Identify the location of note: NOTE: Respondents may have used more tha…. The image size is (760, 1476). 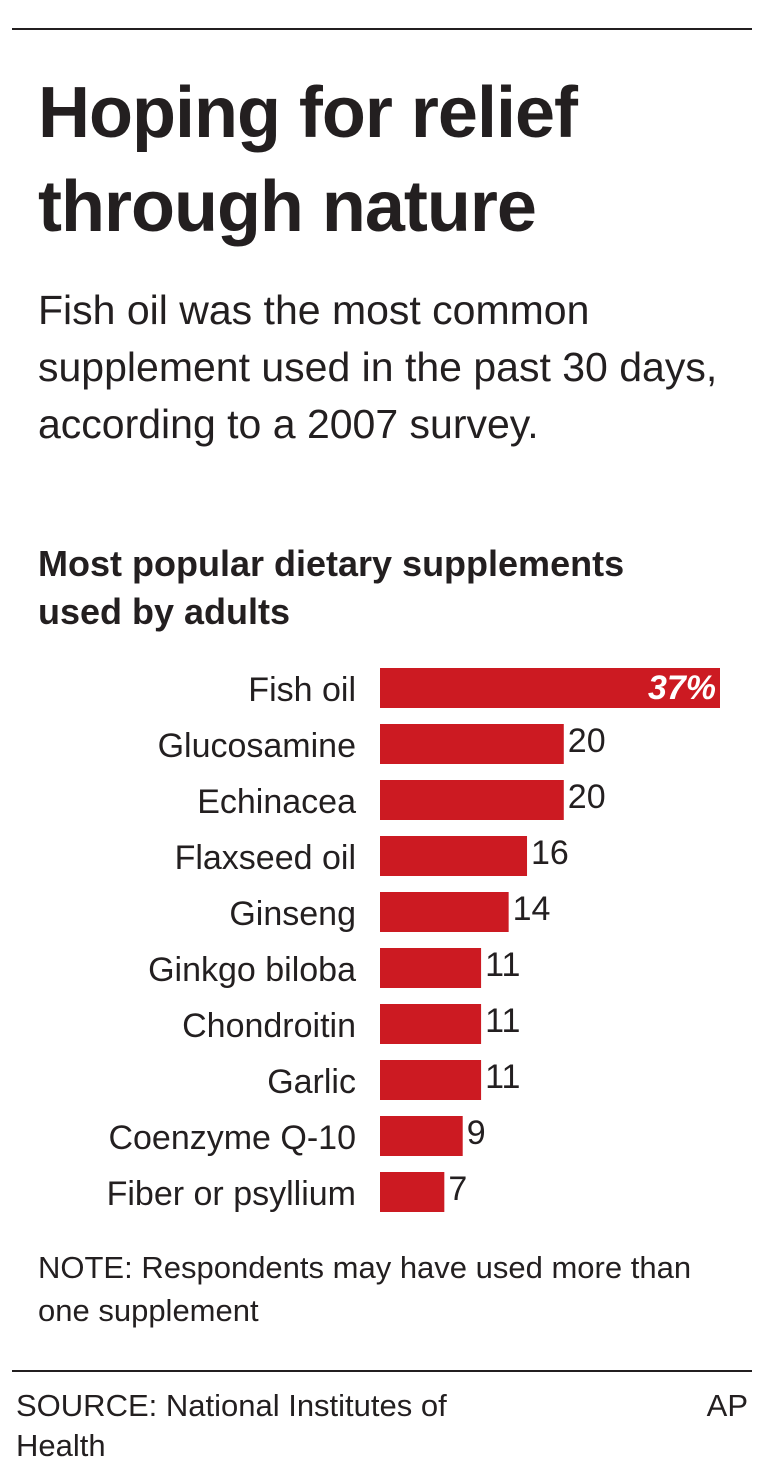
(365, 1289).